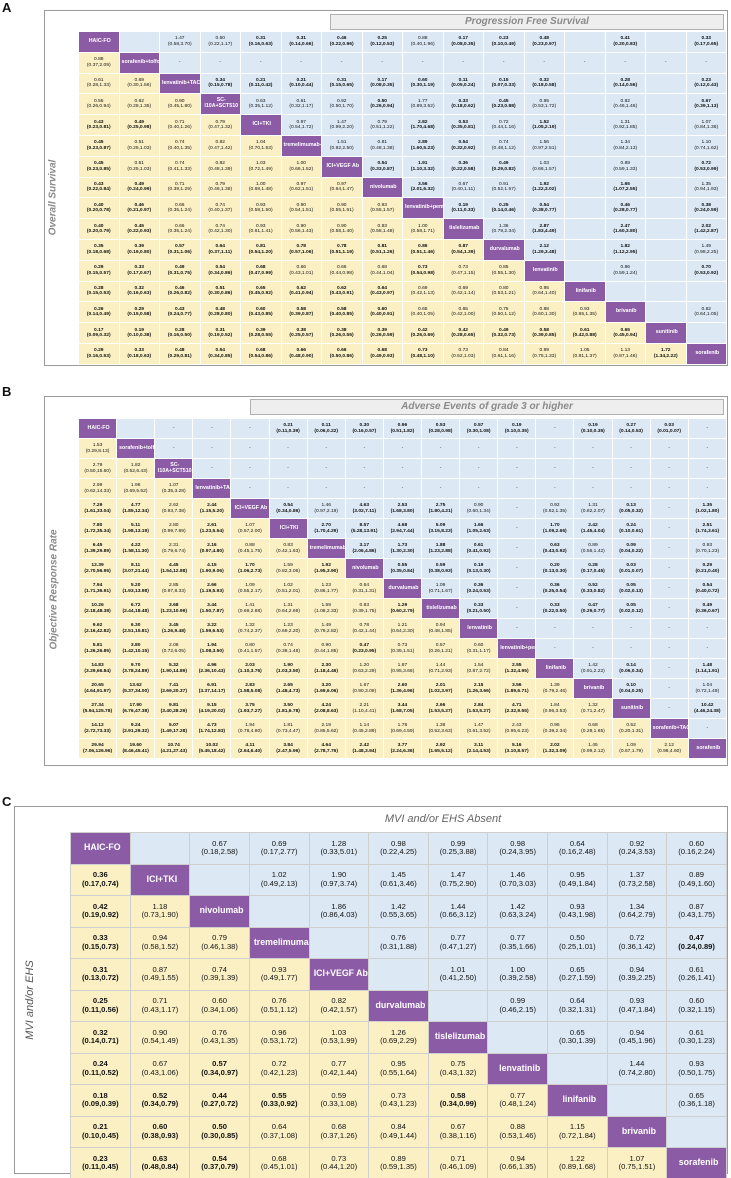 The height and width of the screenshot is (1178, 731). What do you see at coordinates (631, 611) in the screenshot?
I see `confidence-interval: (0.02,0.12)` at bounding box center [631, 611].